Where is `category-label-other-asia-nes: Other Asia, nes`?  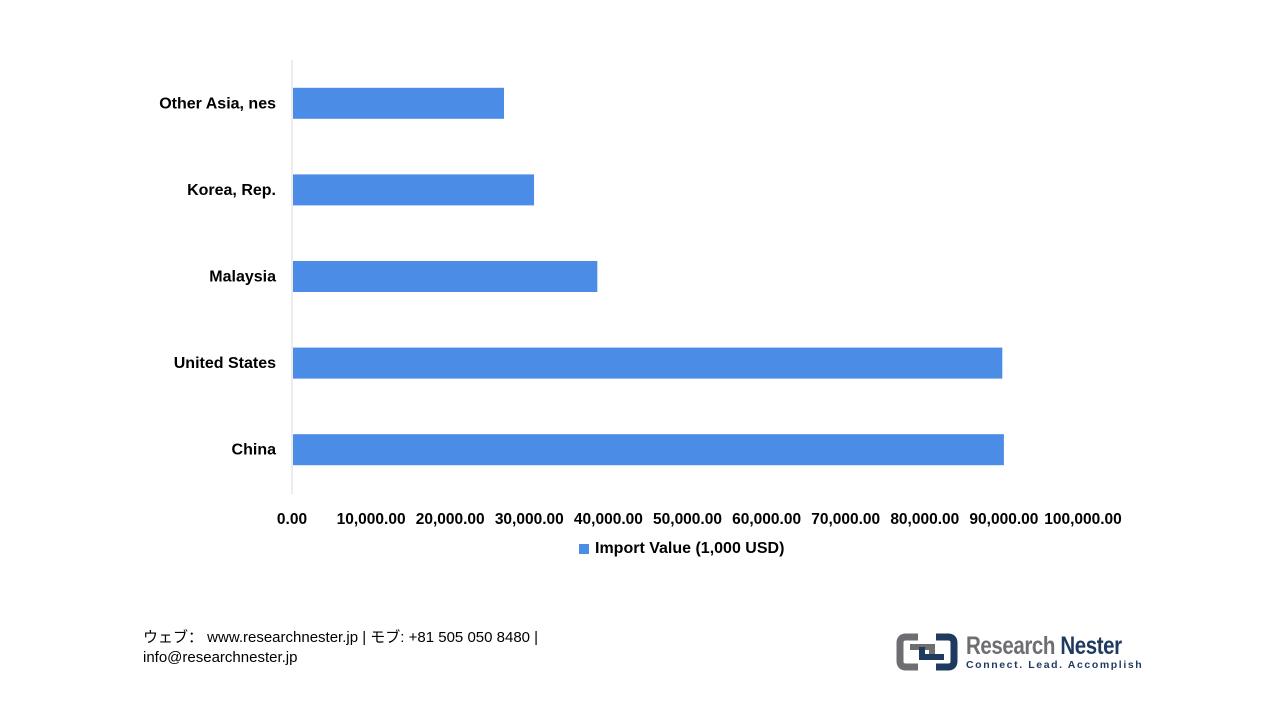
category-label-other-asia-nes: Other Asia, nes is located at coordinates (217, 103).